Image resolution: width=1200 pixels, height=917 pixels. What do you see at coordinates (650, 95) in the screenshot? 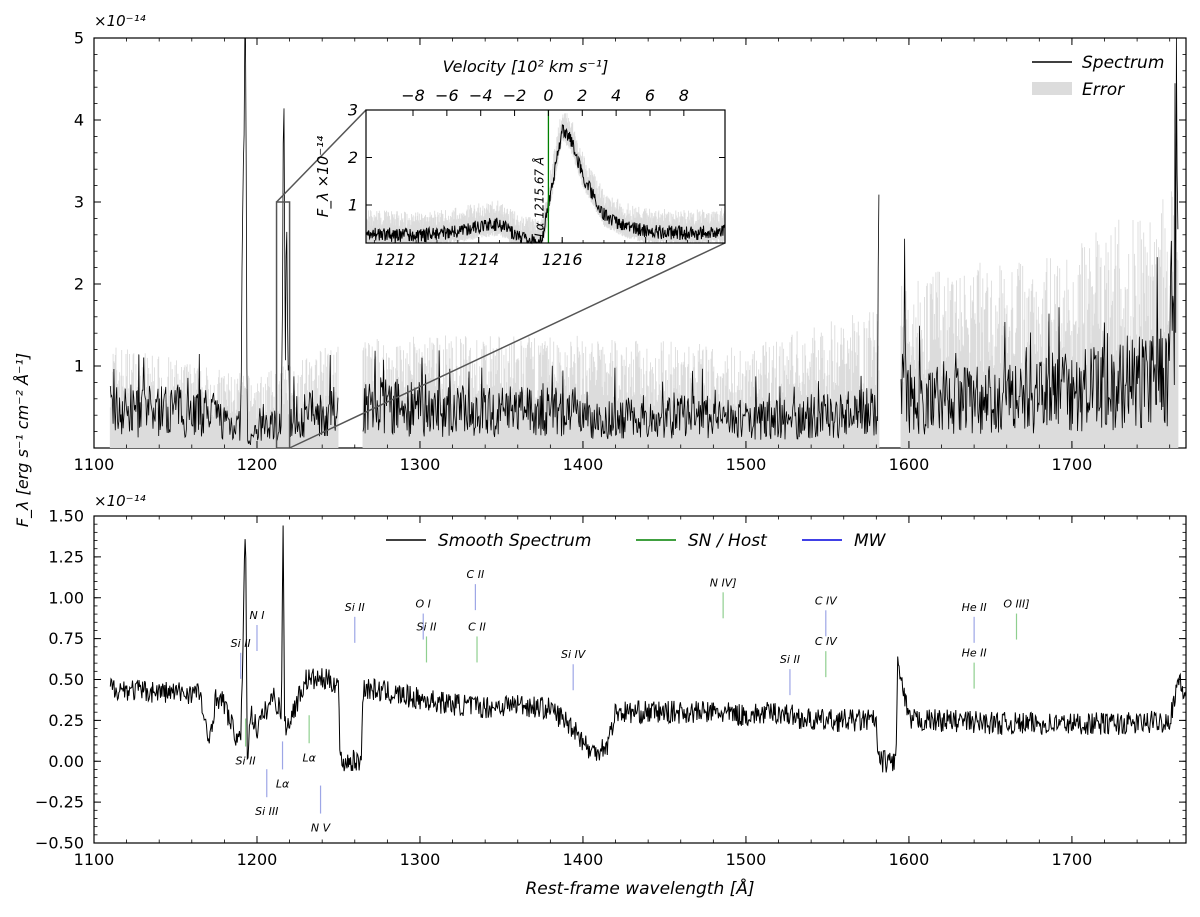
I see `velocity-tick-label: 6` at bounding box center [650, 95].